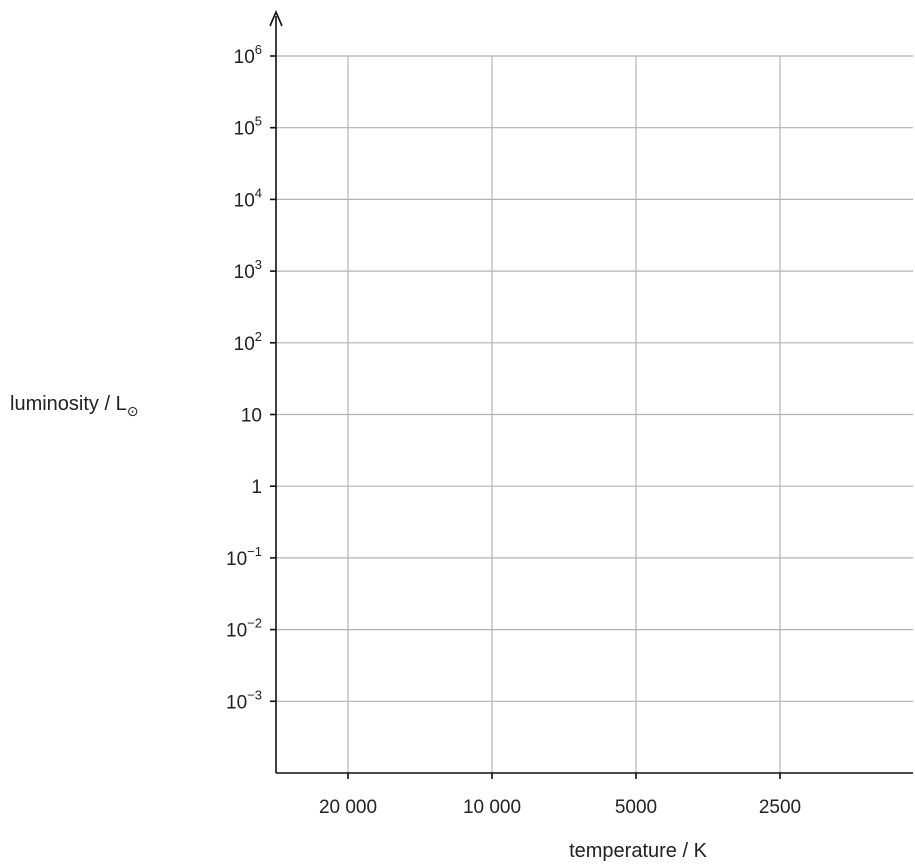 Image resolution: width=915 pixels, height=867 pixels. I want to click on x-tick-label: 2500, so click(780, 807).